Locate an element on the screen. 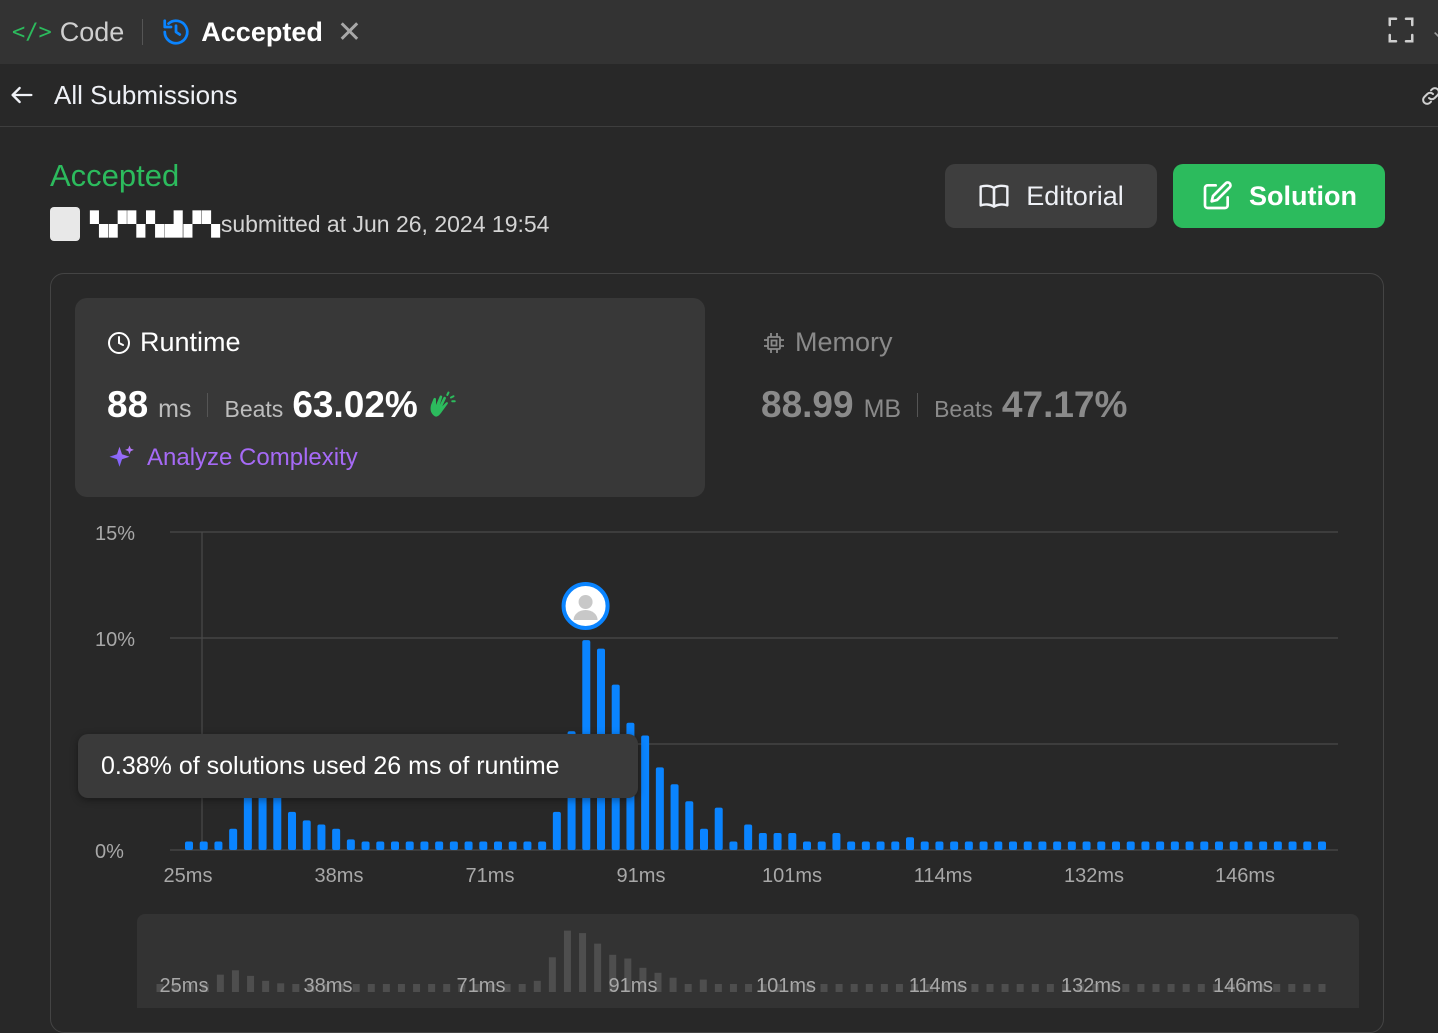 This screenshot has height=1033, width=1438. memory-label: Memory is located at coordinates (844, 342).